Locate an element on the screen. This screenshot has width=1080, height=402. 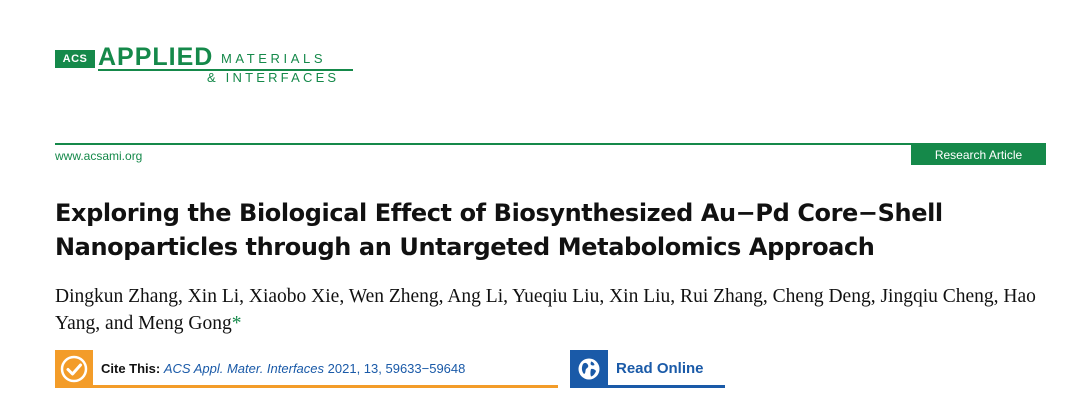
globe-icon is located at coordinates (589, 369).